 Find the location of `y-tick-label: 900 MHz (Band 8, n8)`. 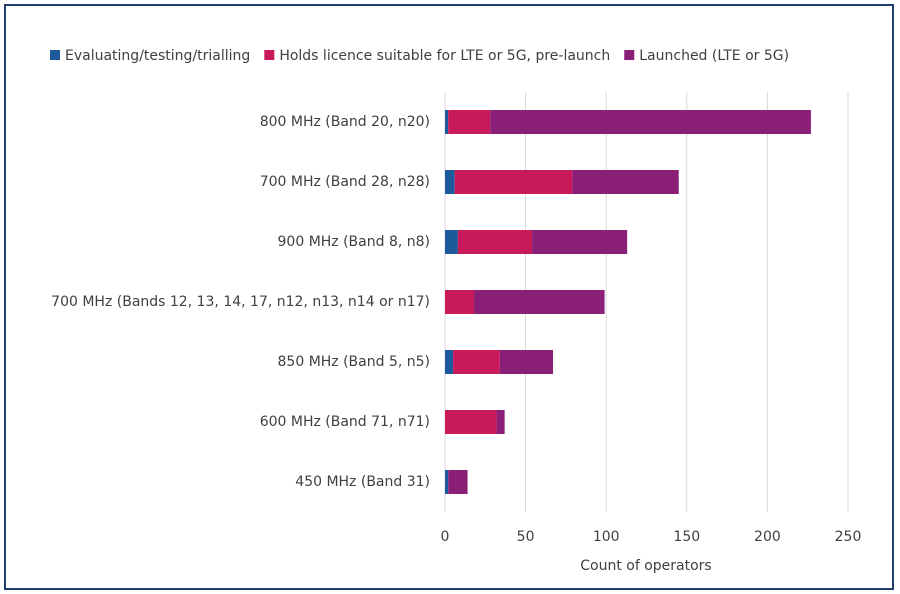

y-tick-label: 900 MHz (Band 8, n8) is located at coordinates (354, 242).